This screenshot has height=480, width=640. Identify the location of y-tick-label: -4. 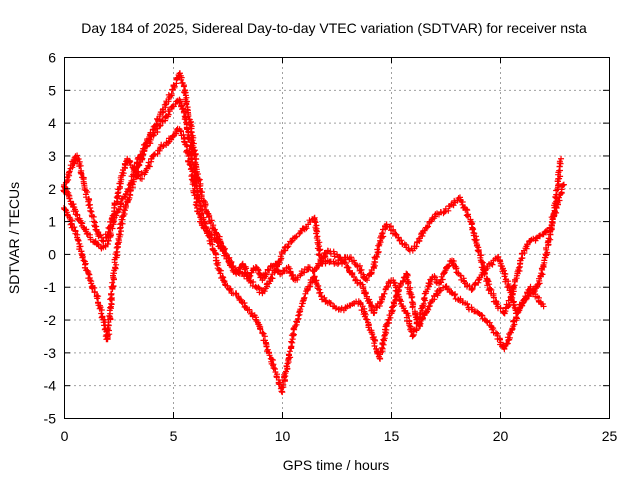
(50, 386).